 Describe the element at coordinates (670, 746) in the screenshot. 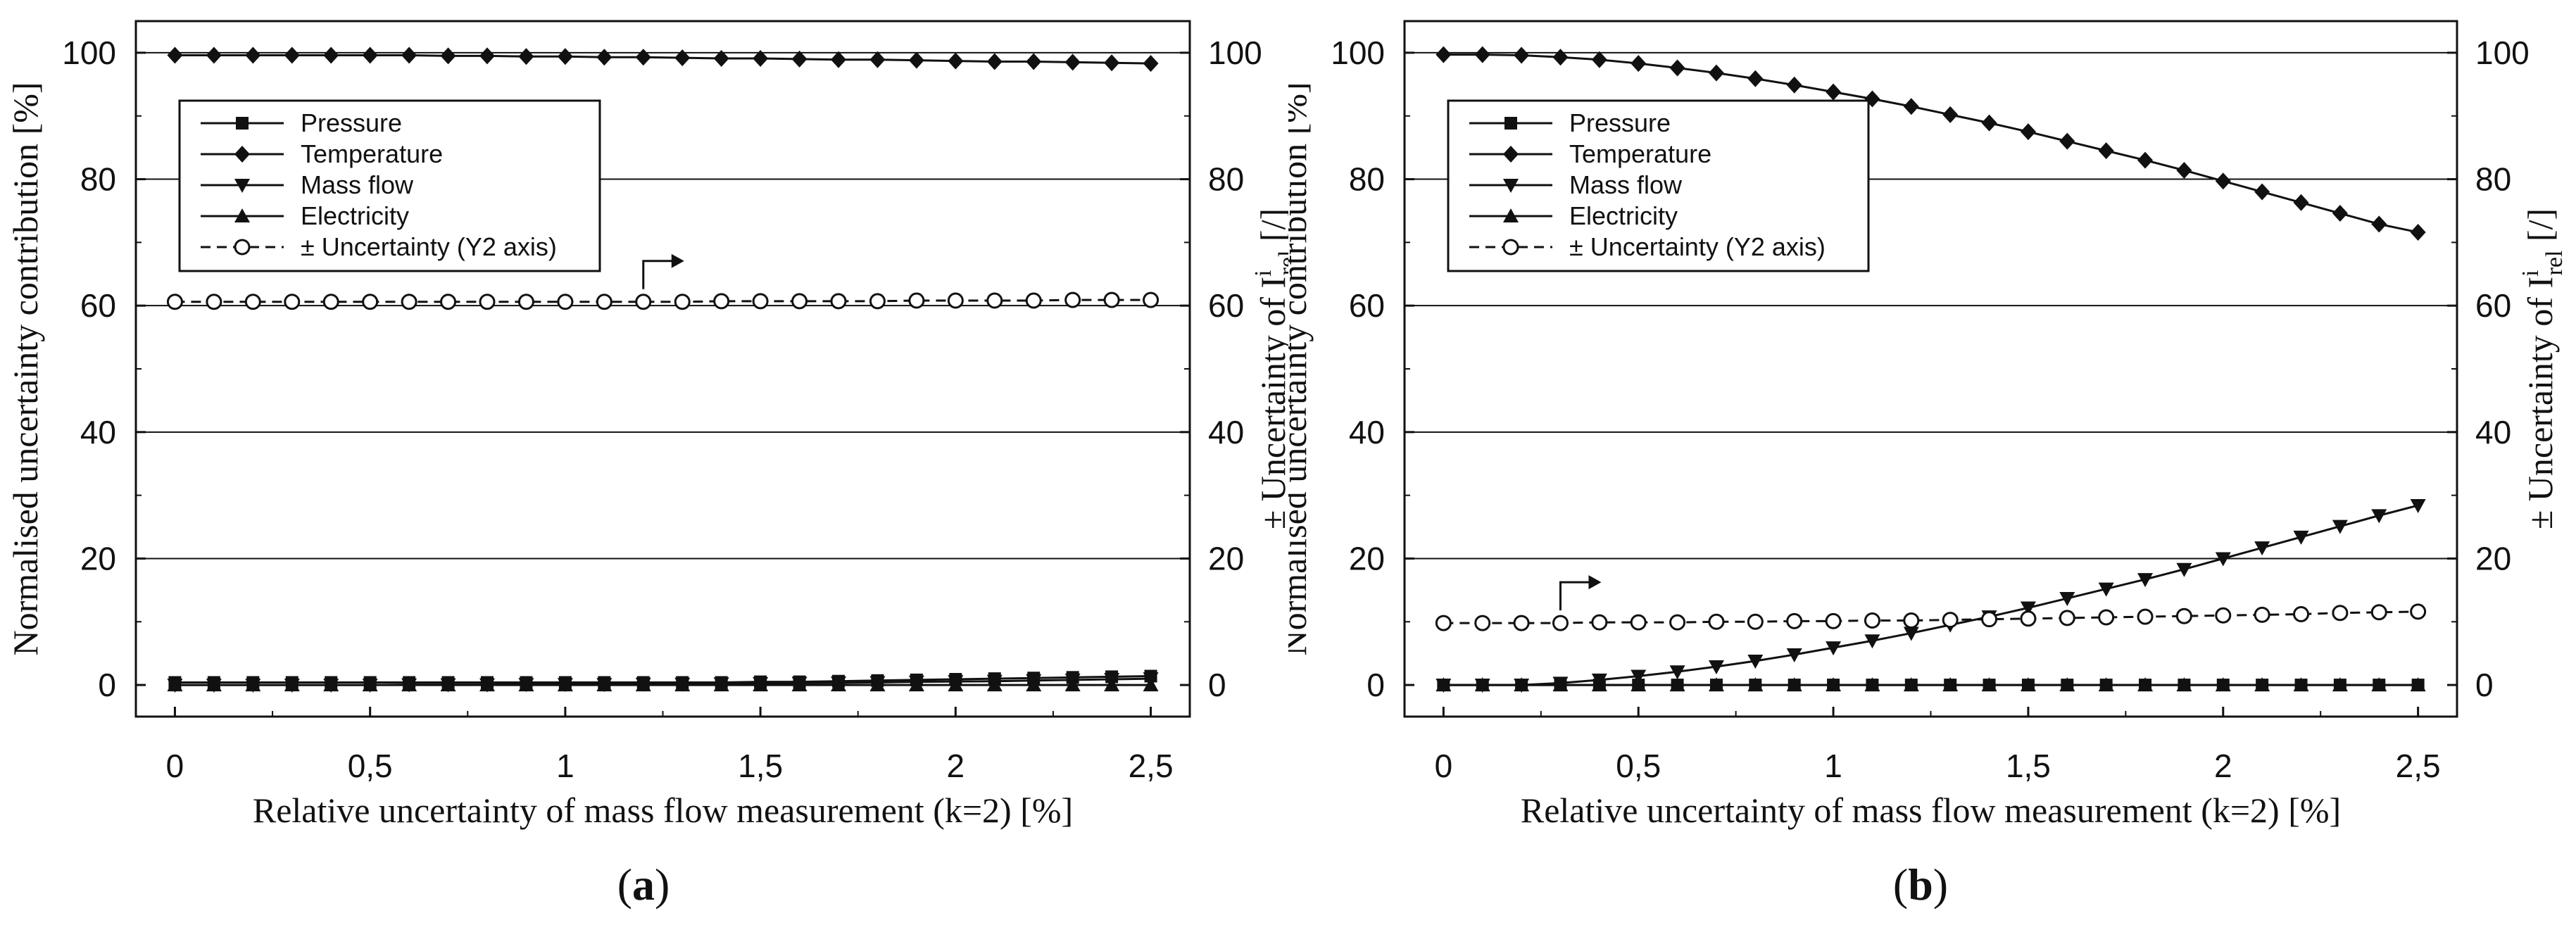

I see `x-axis: 0 0,5 1 1,5 2 2,5` at that location.